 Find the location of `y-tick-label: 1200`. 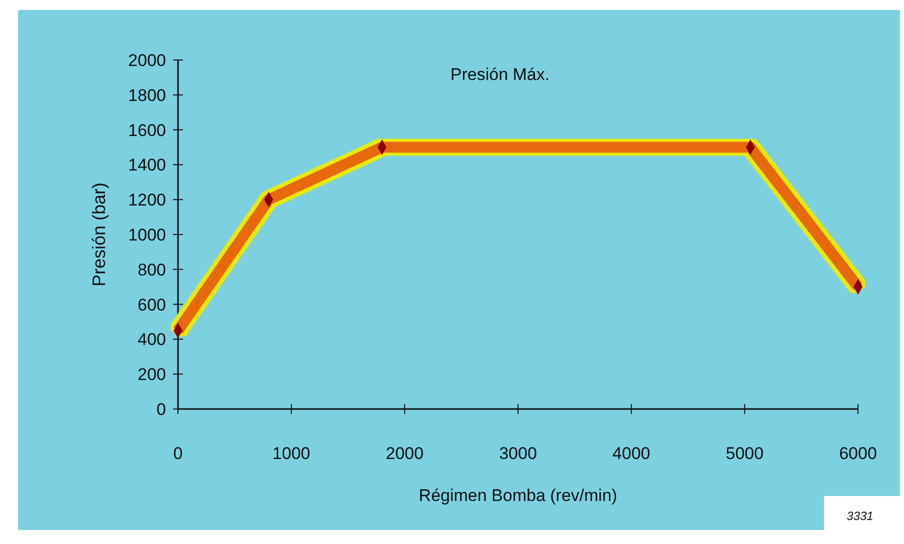

y-tick-label: 1200 is located at coordinates (147, 200).